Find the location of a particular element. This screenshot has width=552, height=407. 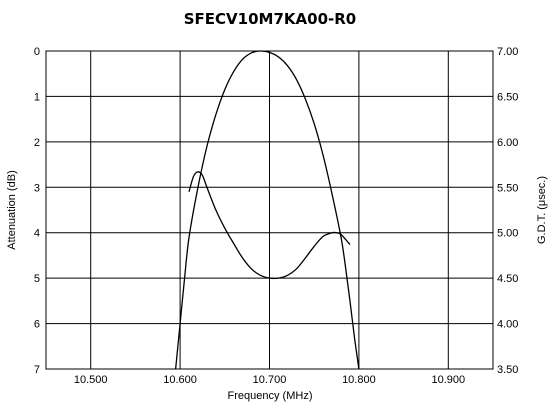

y-left-tick-label: 3 is located at coordinates (37, 188).